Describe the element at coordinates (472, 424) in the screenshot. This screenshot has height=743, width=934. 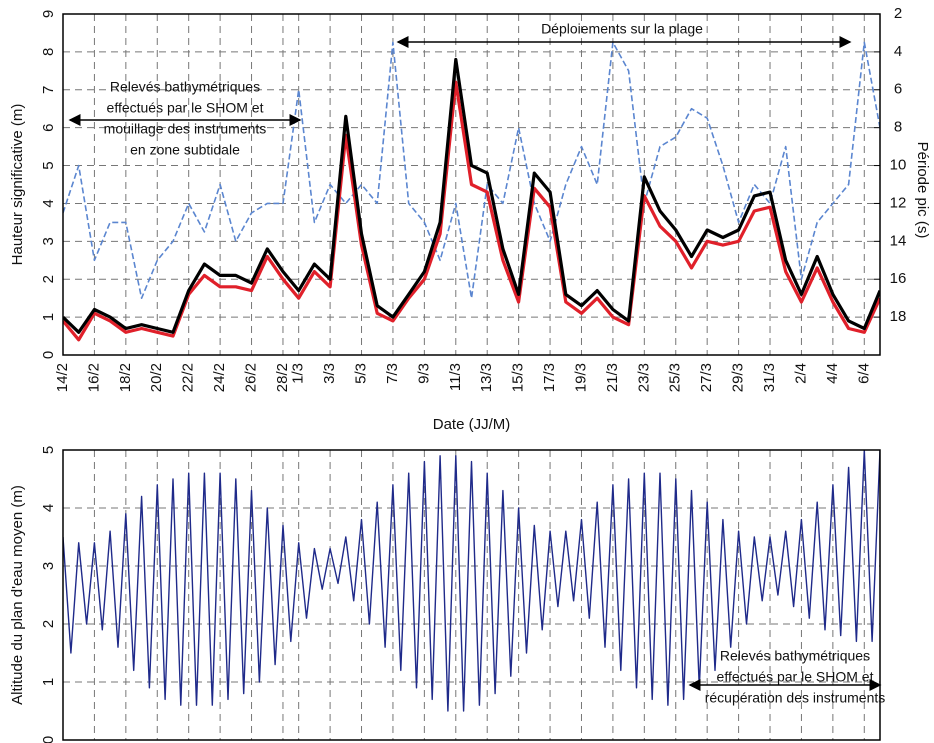
I see `x-axis-label: Date (JJ/M)` at that location.